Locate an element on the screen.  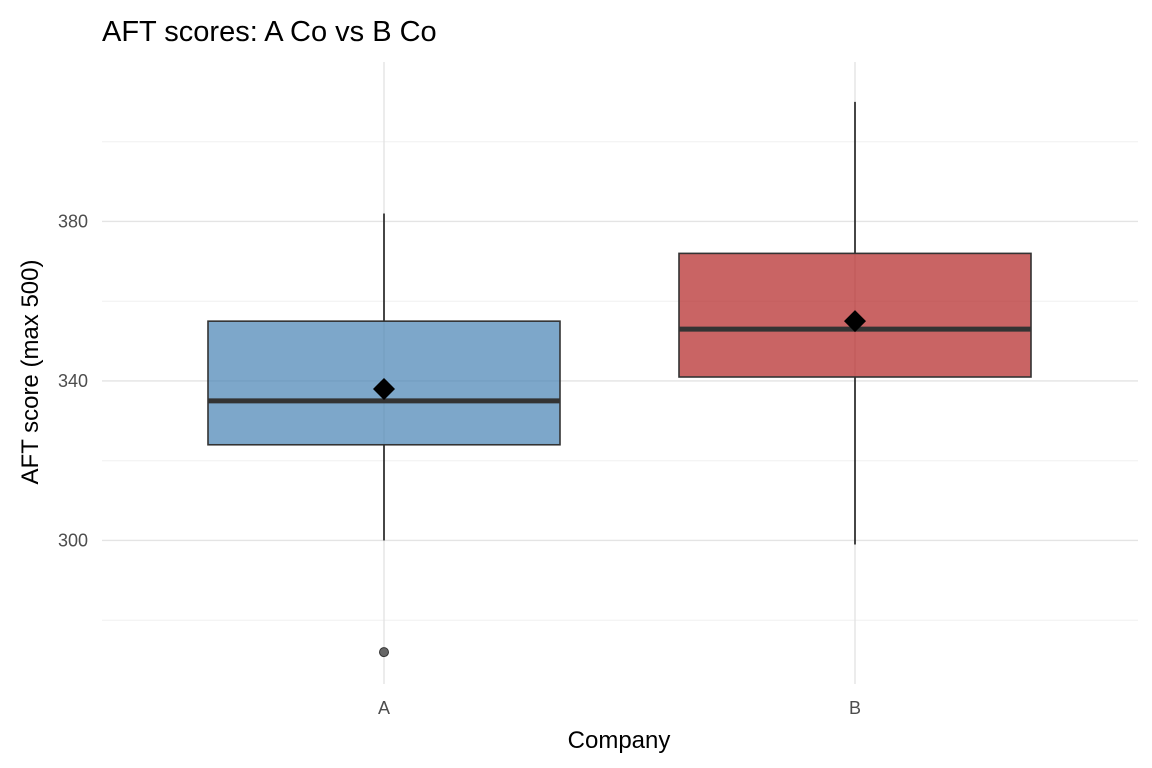
y-tick-labels: 300 340 380 is located at coordinates (73, 380).